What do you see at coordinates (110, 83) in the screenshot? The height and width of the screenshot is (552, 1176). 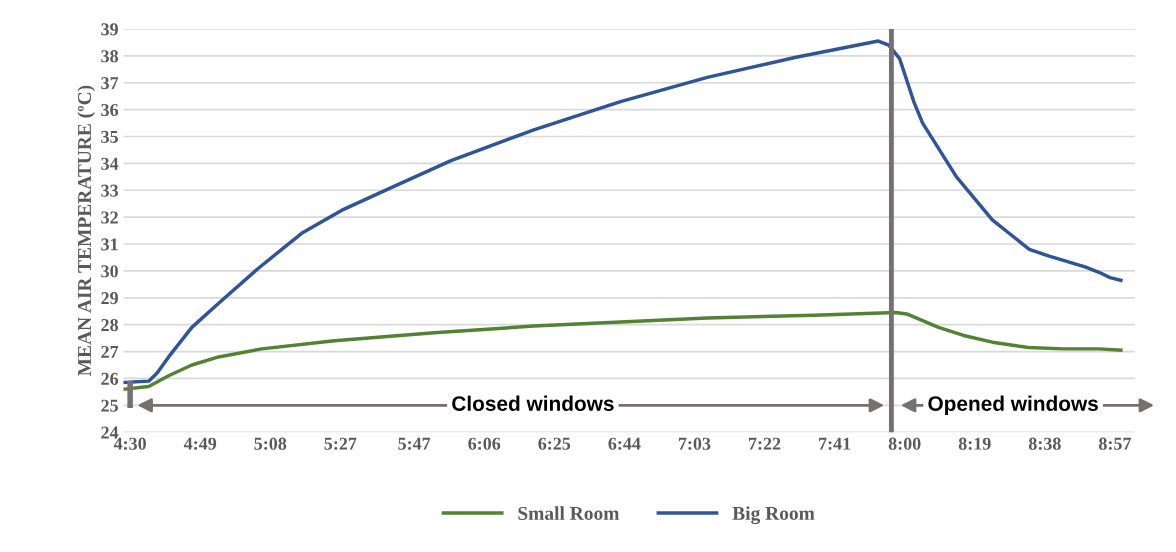 I see `y-tick-label: 37` at bounding box center [110, 83].